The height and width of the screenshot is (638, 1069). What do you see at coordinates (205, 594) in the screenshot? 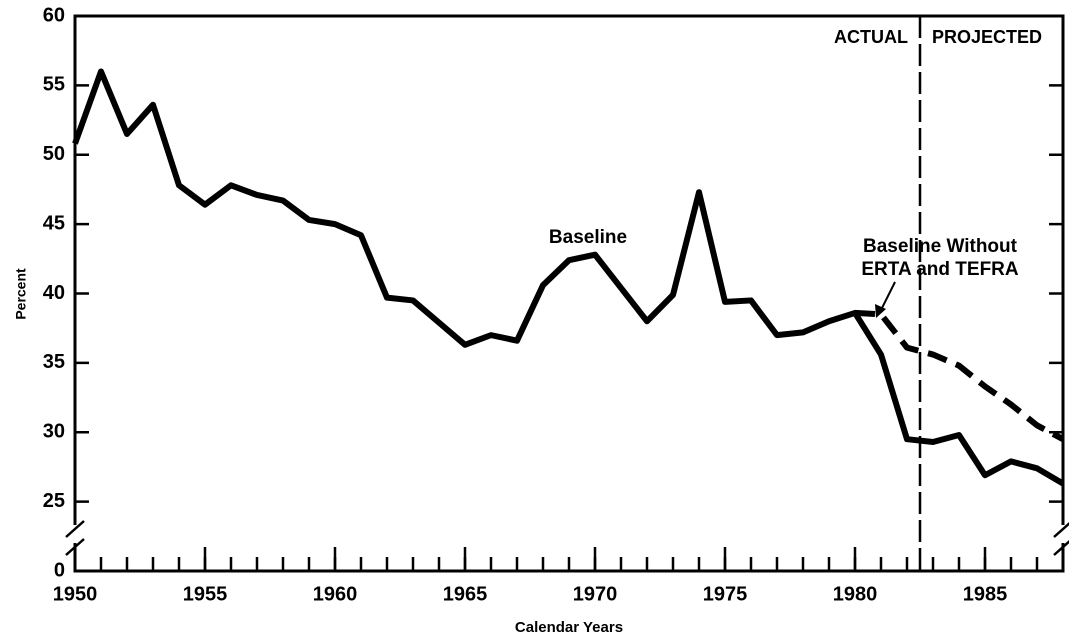
I see `x-tick-label: 1955` at bounding box center [205, 594].